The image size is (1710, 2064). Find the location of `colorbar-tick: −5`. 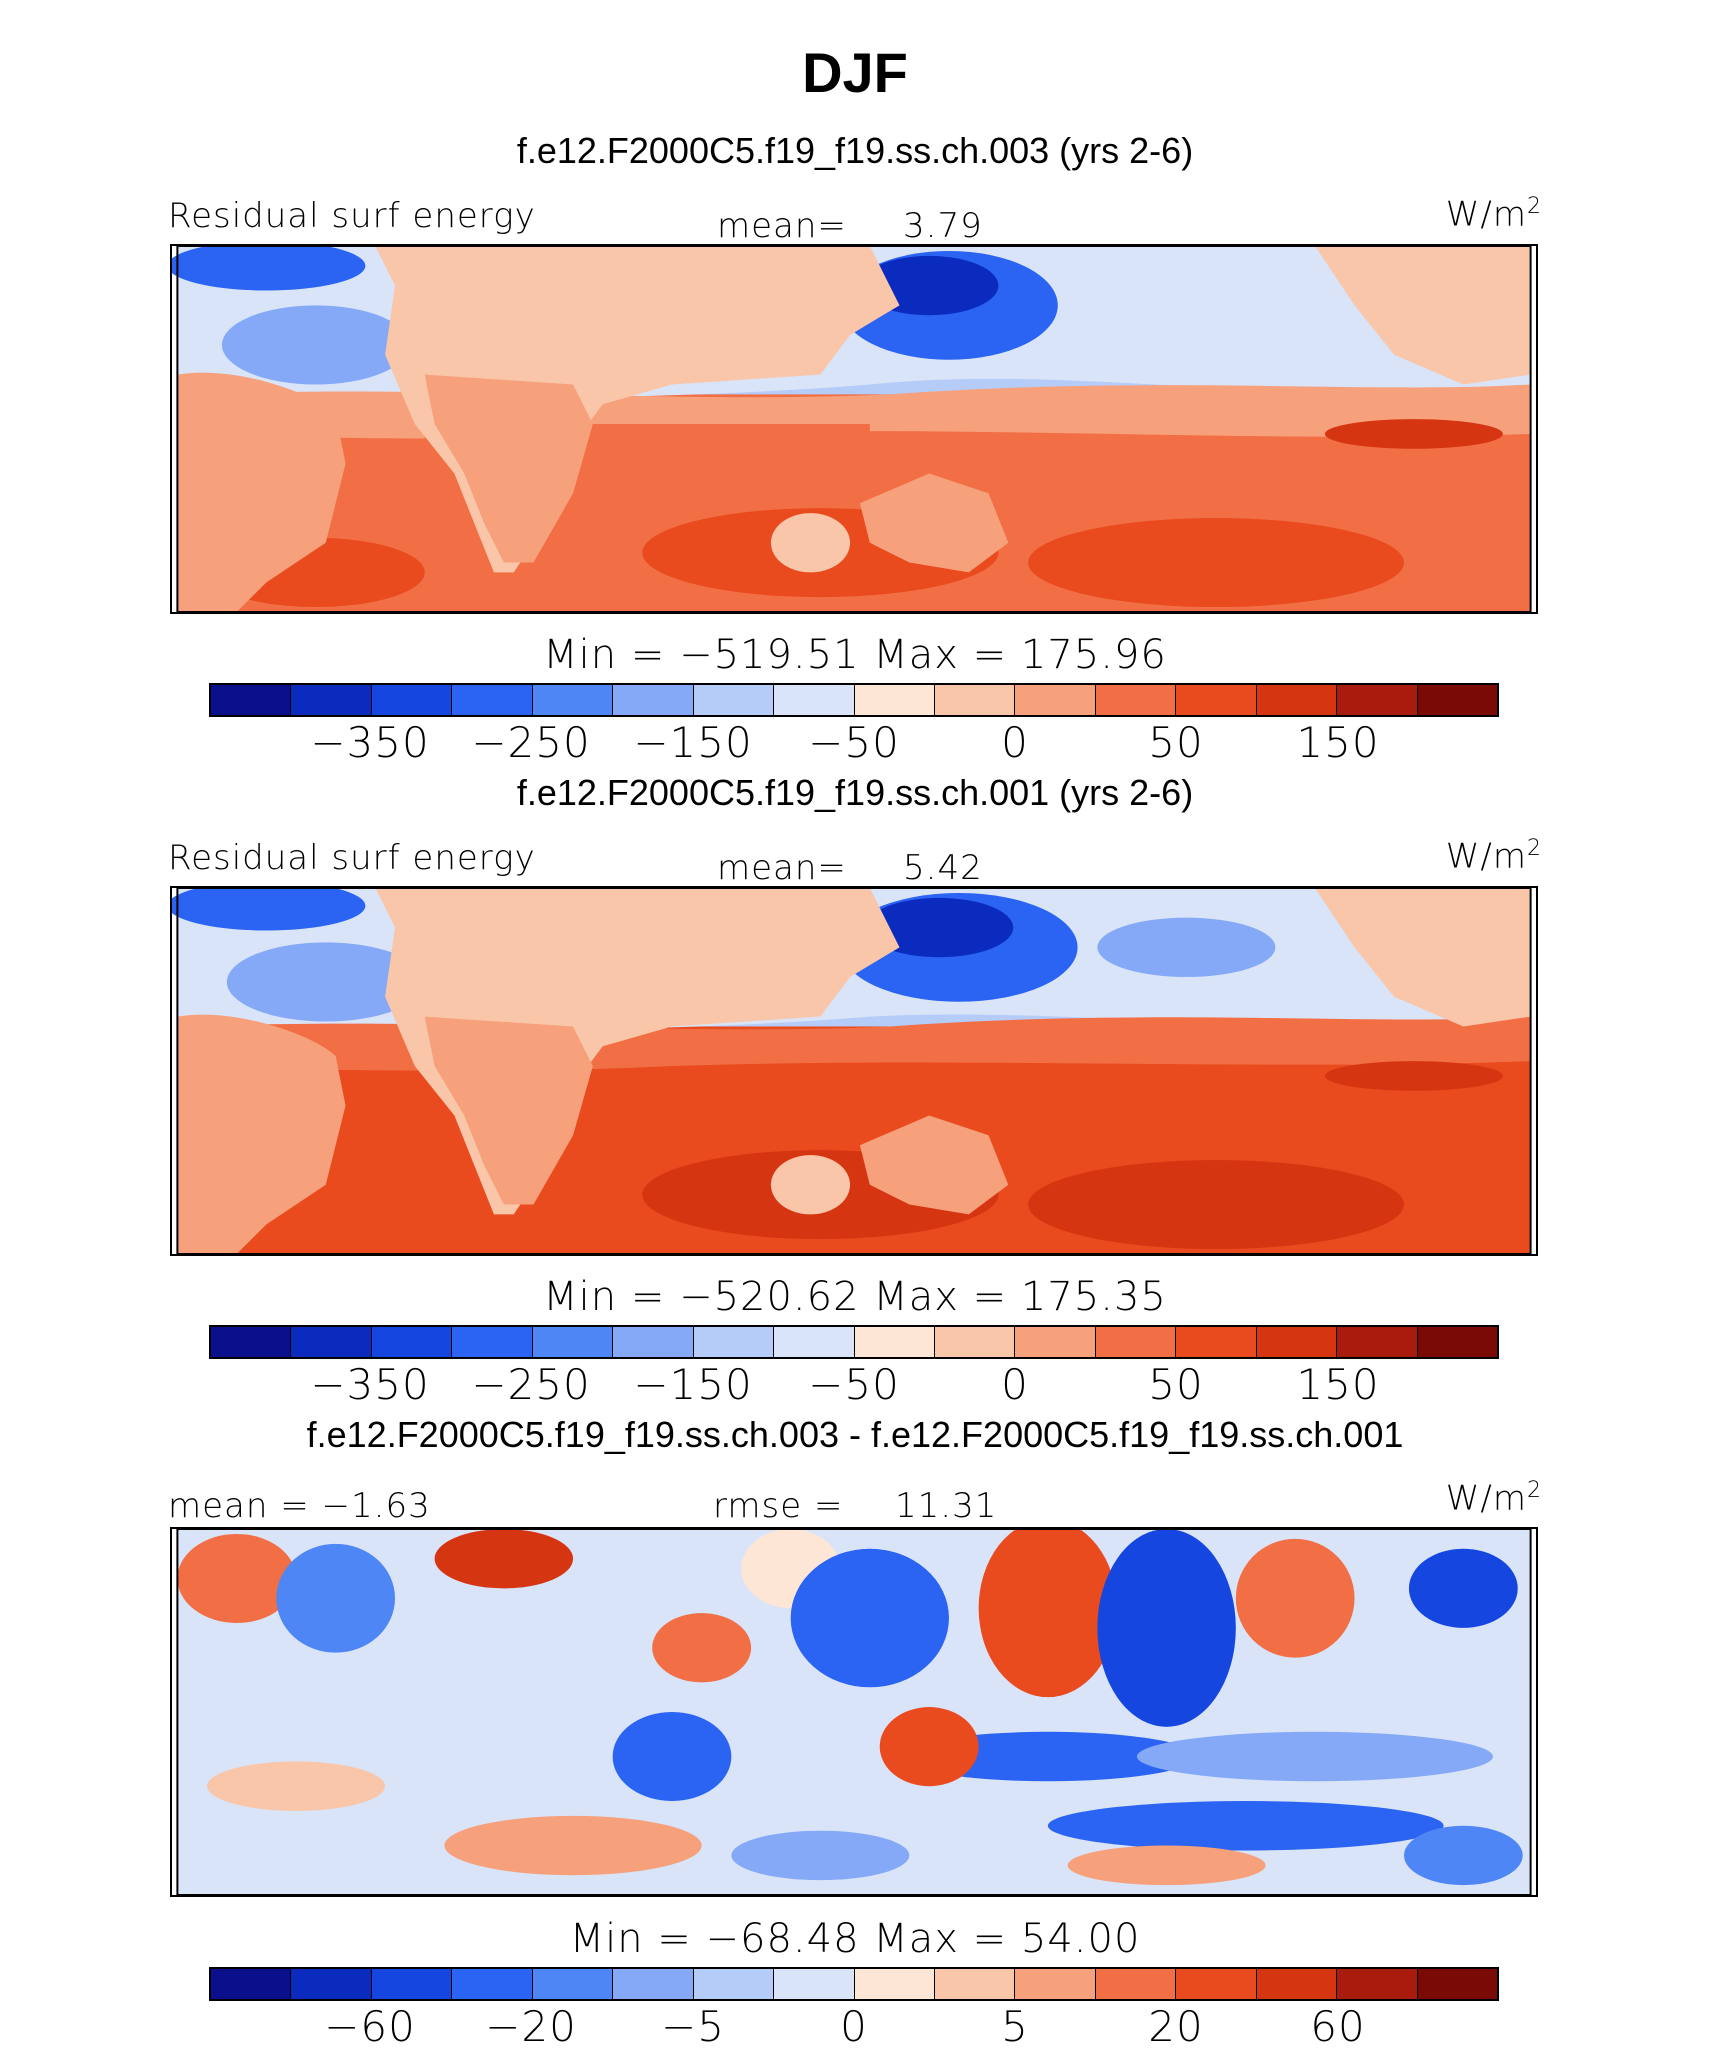

colorbar-tick: −5 is located at coordinates (693, 2026).